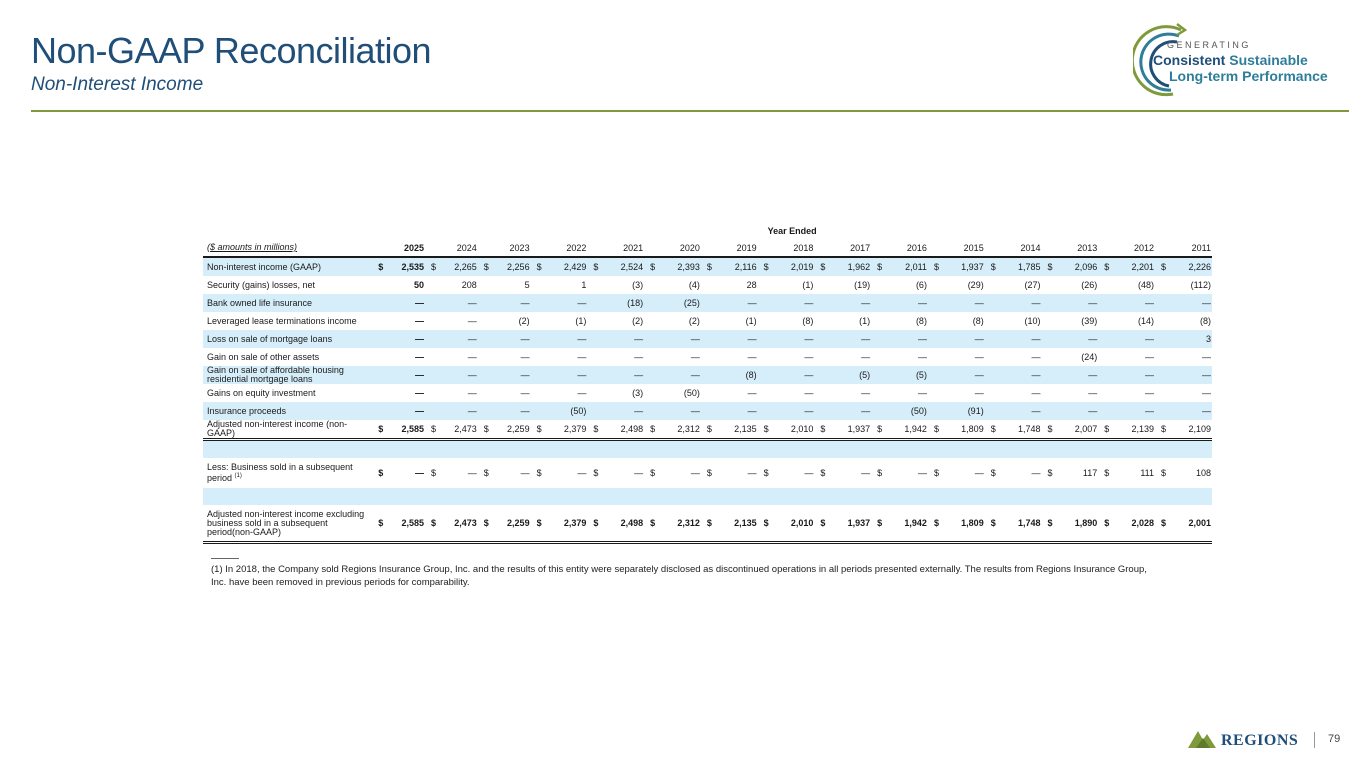  What do you see at coordinates (899, 266) in the screenshot?
I see `value-cell: $2,011` at bounding box center [899, 266].